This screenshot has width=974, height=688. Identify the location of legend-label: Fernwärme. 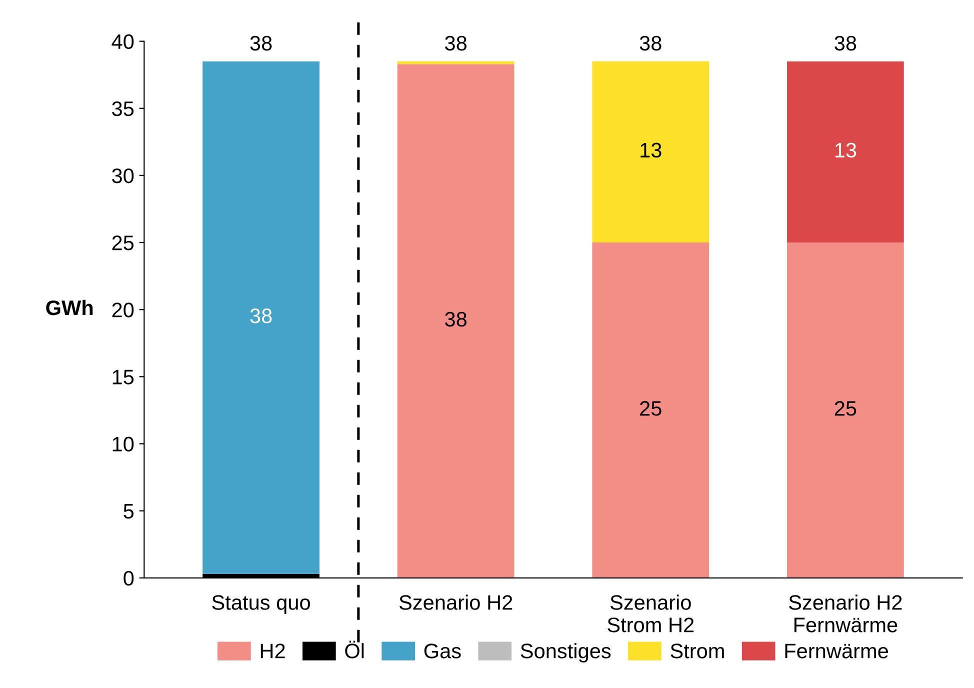
(836, 651).